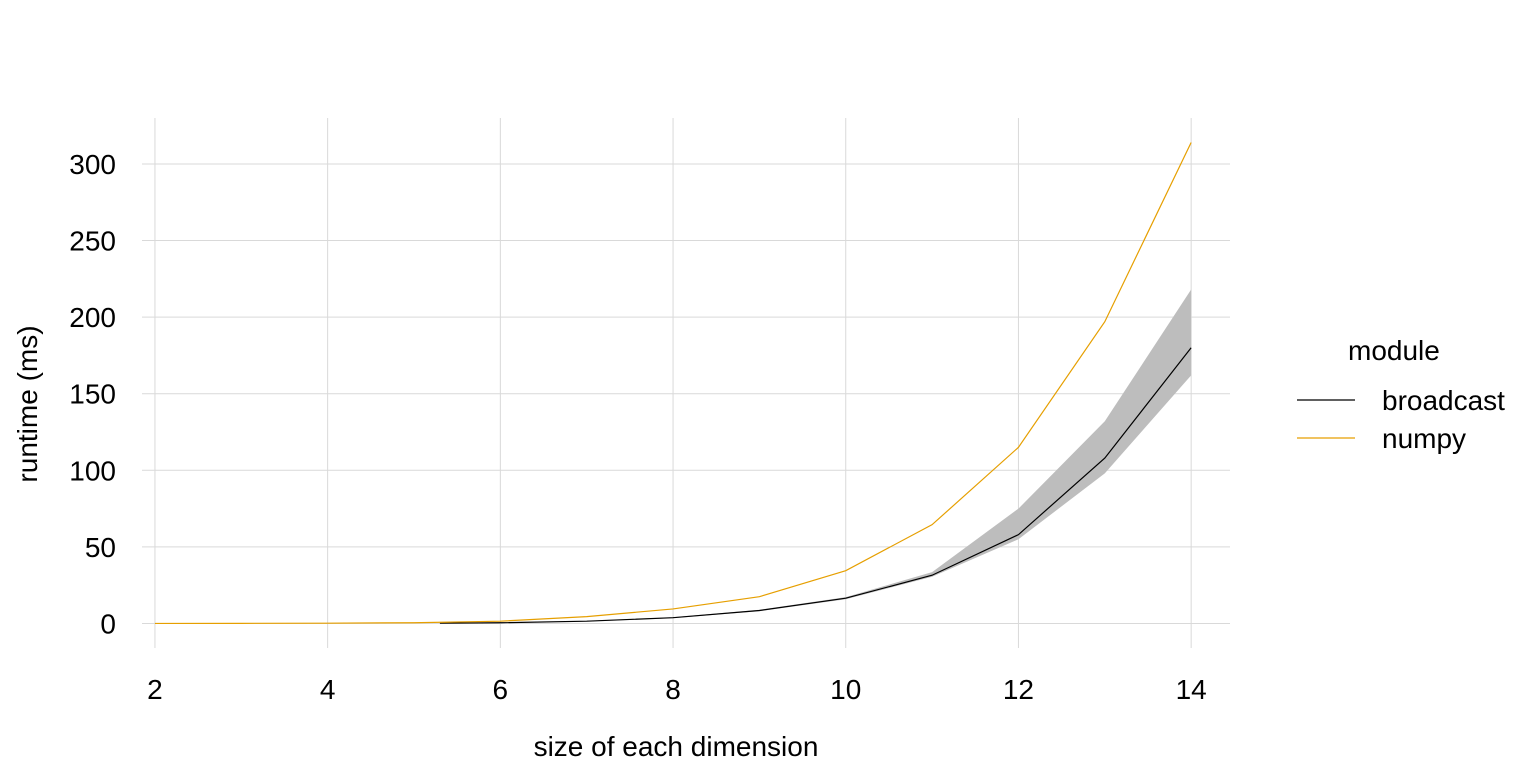  Describe the element at coordinates (27, 403) in the screenshot. I see `y-axis-title: runtime (ms)` at that location.